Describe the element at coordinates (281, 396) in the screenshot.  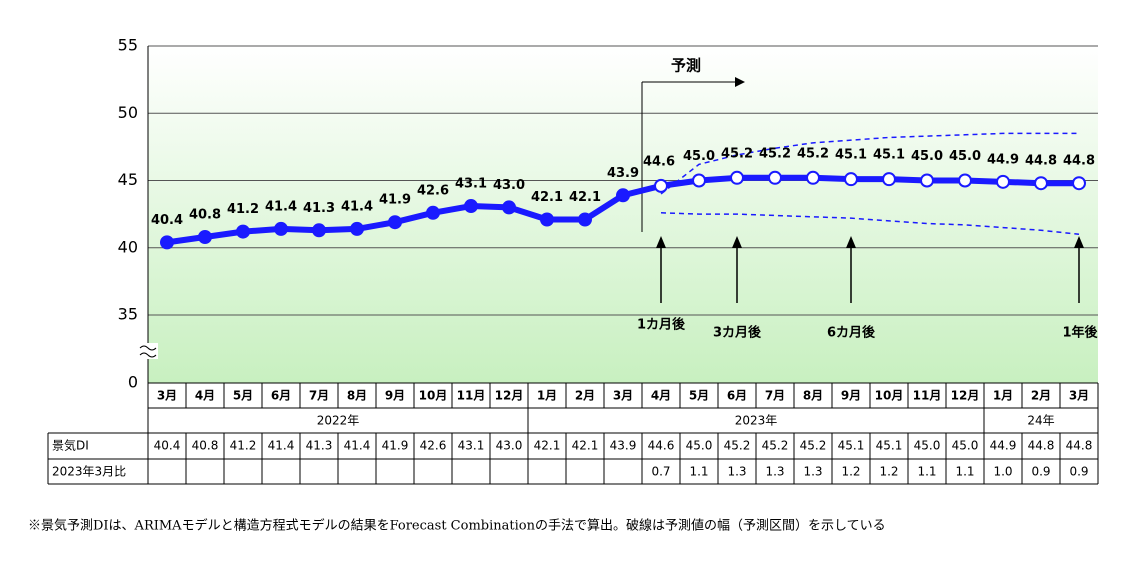
I see `month-label: 6月` at that location.